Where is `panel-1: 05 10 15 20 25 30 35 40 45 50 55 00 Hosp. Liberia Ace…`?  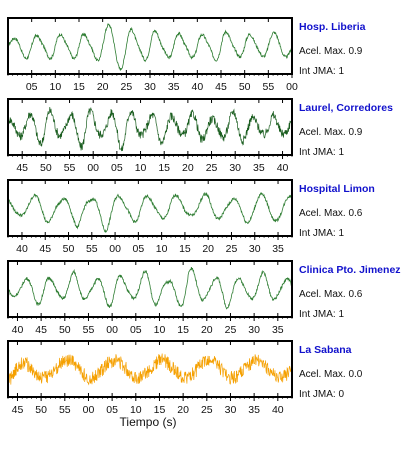
panel-1: 05 10 15 20 25 30 35 40 45 50 55 00 Hosp. Liberia Ace… is located at coordinates (186, 55).